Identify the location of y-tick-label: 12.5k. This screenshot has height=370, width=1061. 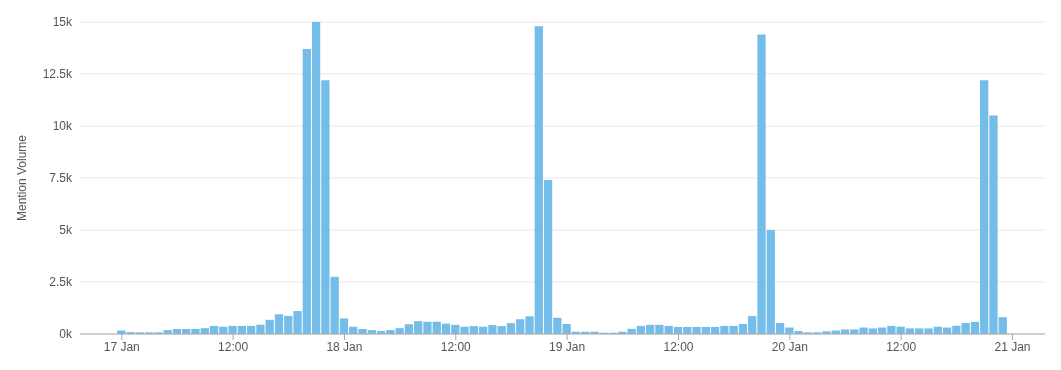
(57, 74).